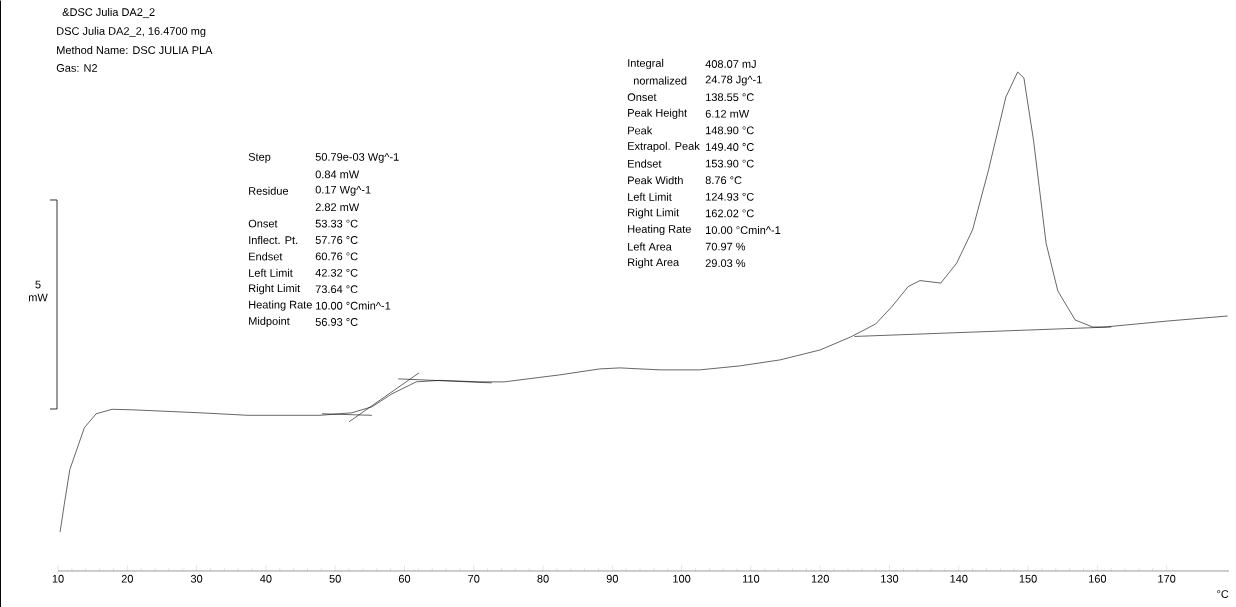 The width and height of the screenshot is (1236, 607). What do you see at coordinates (730, 213) in the screenshot?
I see `annotation: 162.02 °C` at bounding box center [730, 213].